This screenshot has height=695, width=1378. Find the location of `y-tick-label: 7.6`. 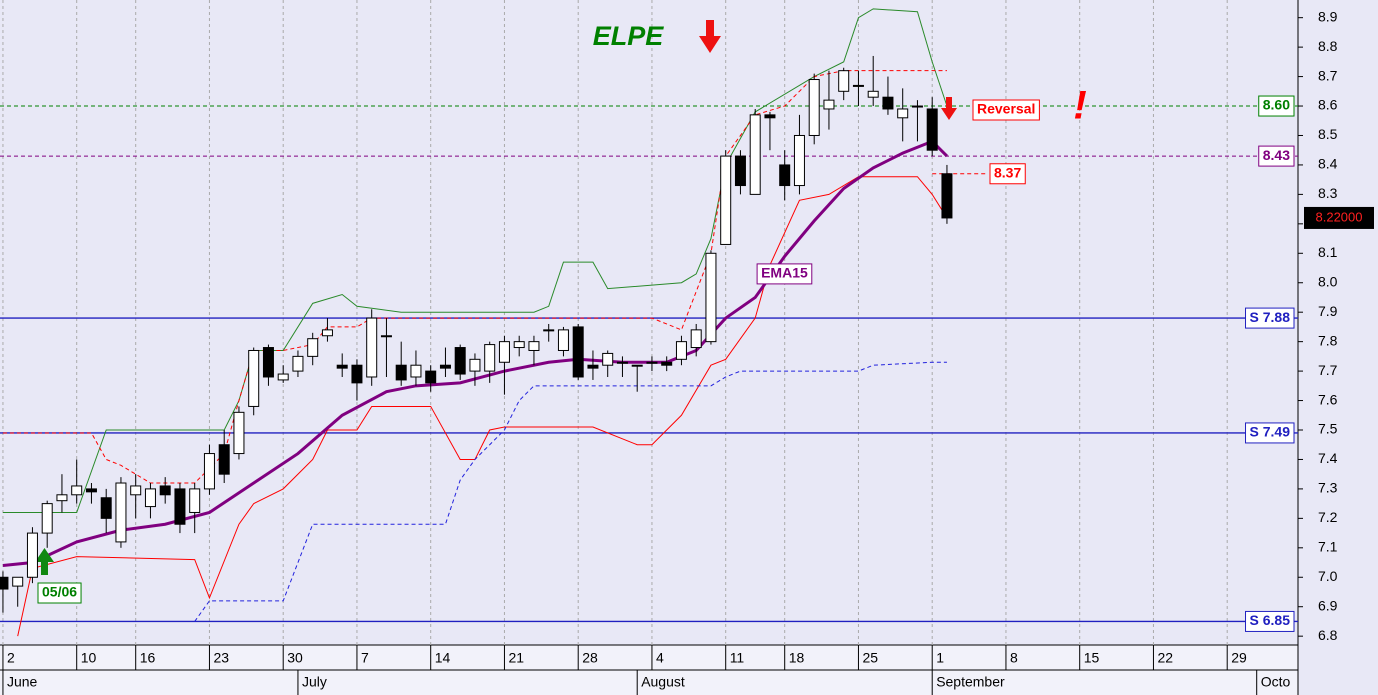

y-tick-label: 7.6 is located at coordinates (1328, 399).